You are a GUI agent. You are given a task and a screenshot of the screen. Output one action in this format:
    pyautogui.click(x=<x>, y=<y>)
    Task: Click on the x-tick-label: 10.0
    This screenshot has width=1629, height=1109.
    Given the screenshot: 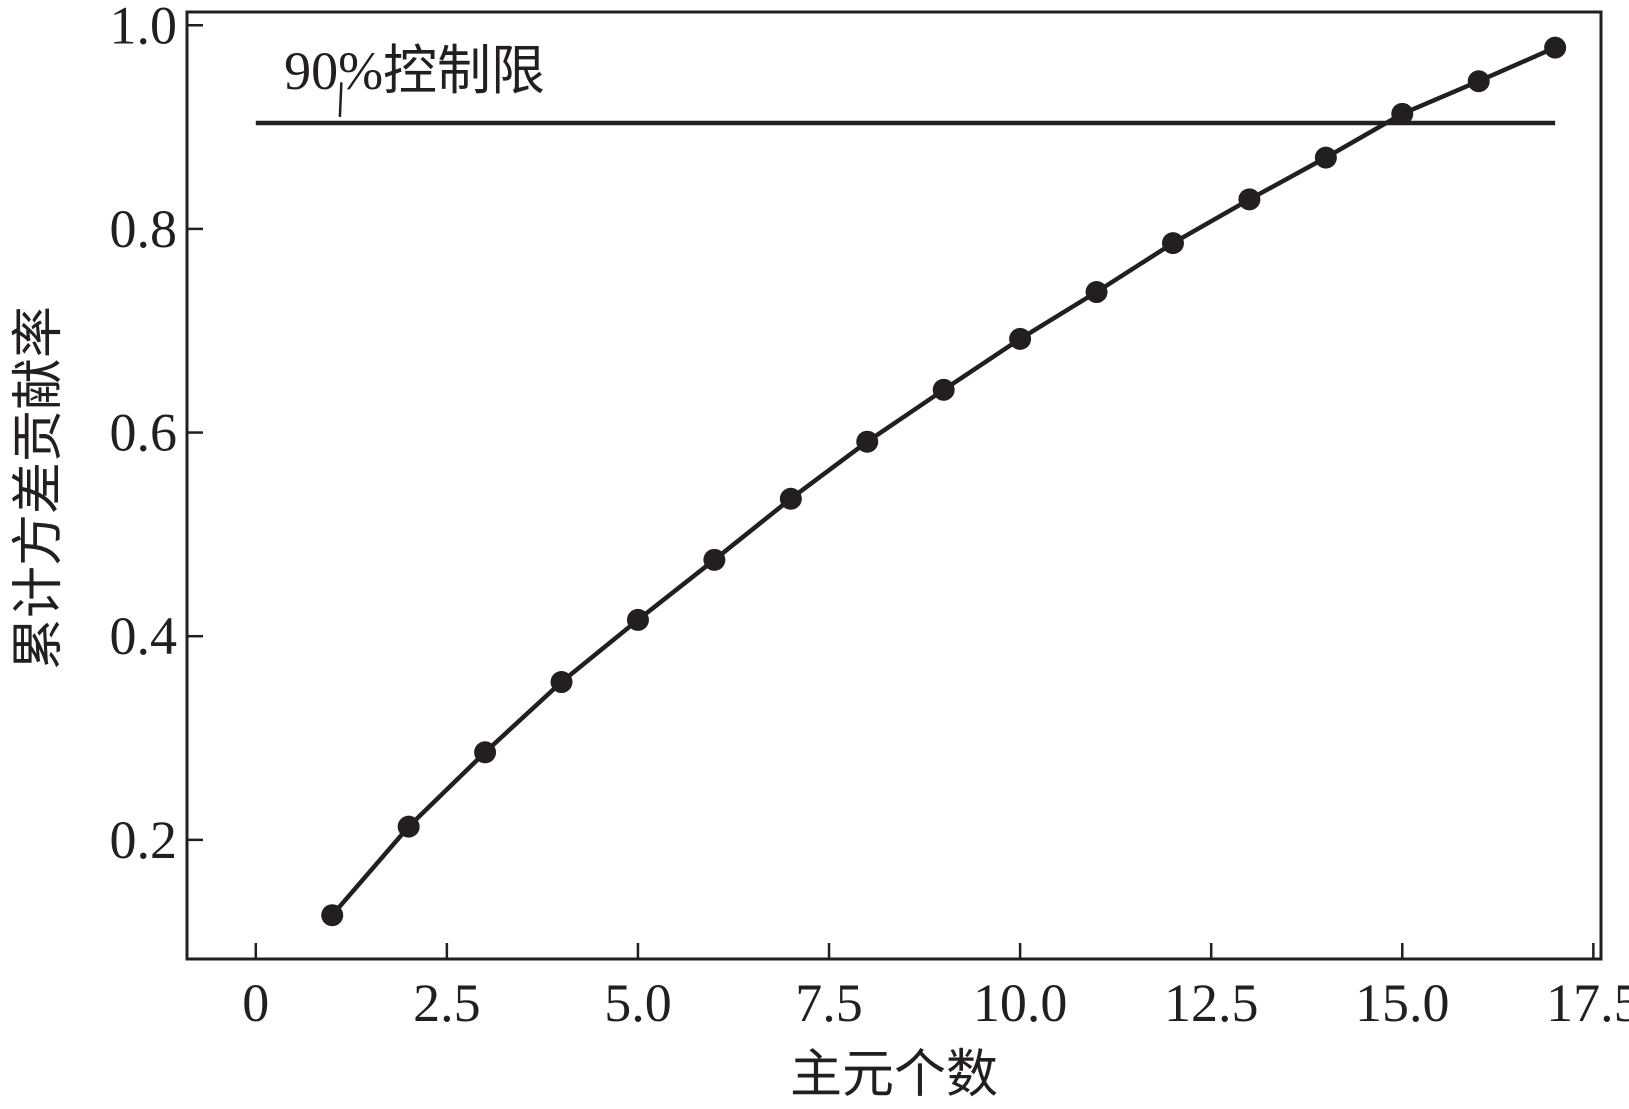 What is the action you would take?
    pyautogui.click(x=1020, y=1003)
    